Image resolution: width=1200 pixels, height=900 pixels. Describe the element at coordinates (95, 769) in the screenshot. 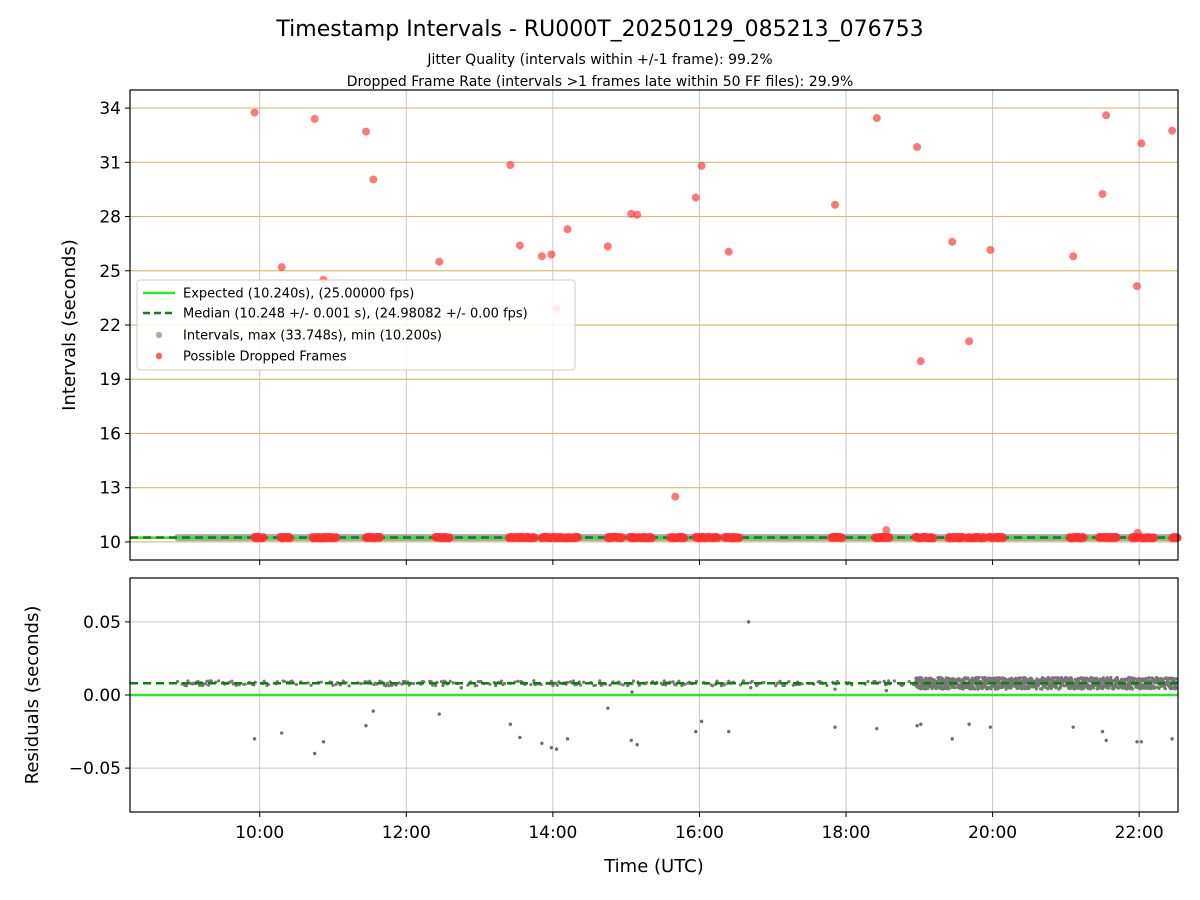

I see `residuals-y-tick-label: −0.05` at that location.